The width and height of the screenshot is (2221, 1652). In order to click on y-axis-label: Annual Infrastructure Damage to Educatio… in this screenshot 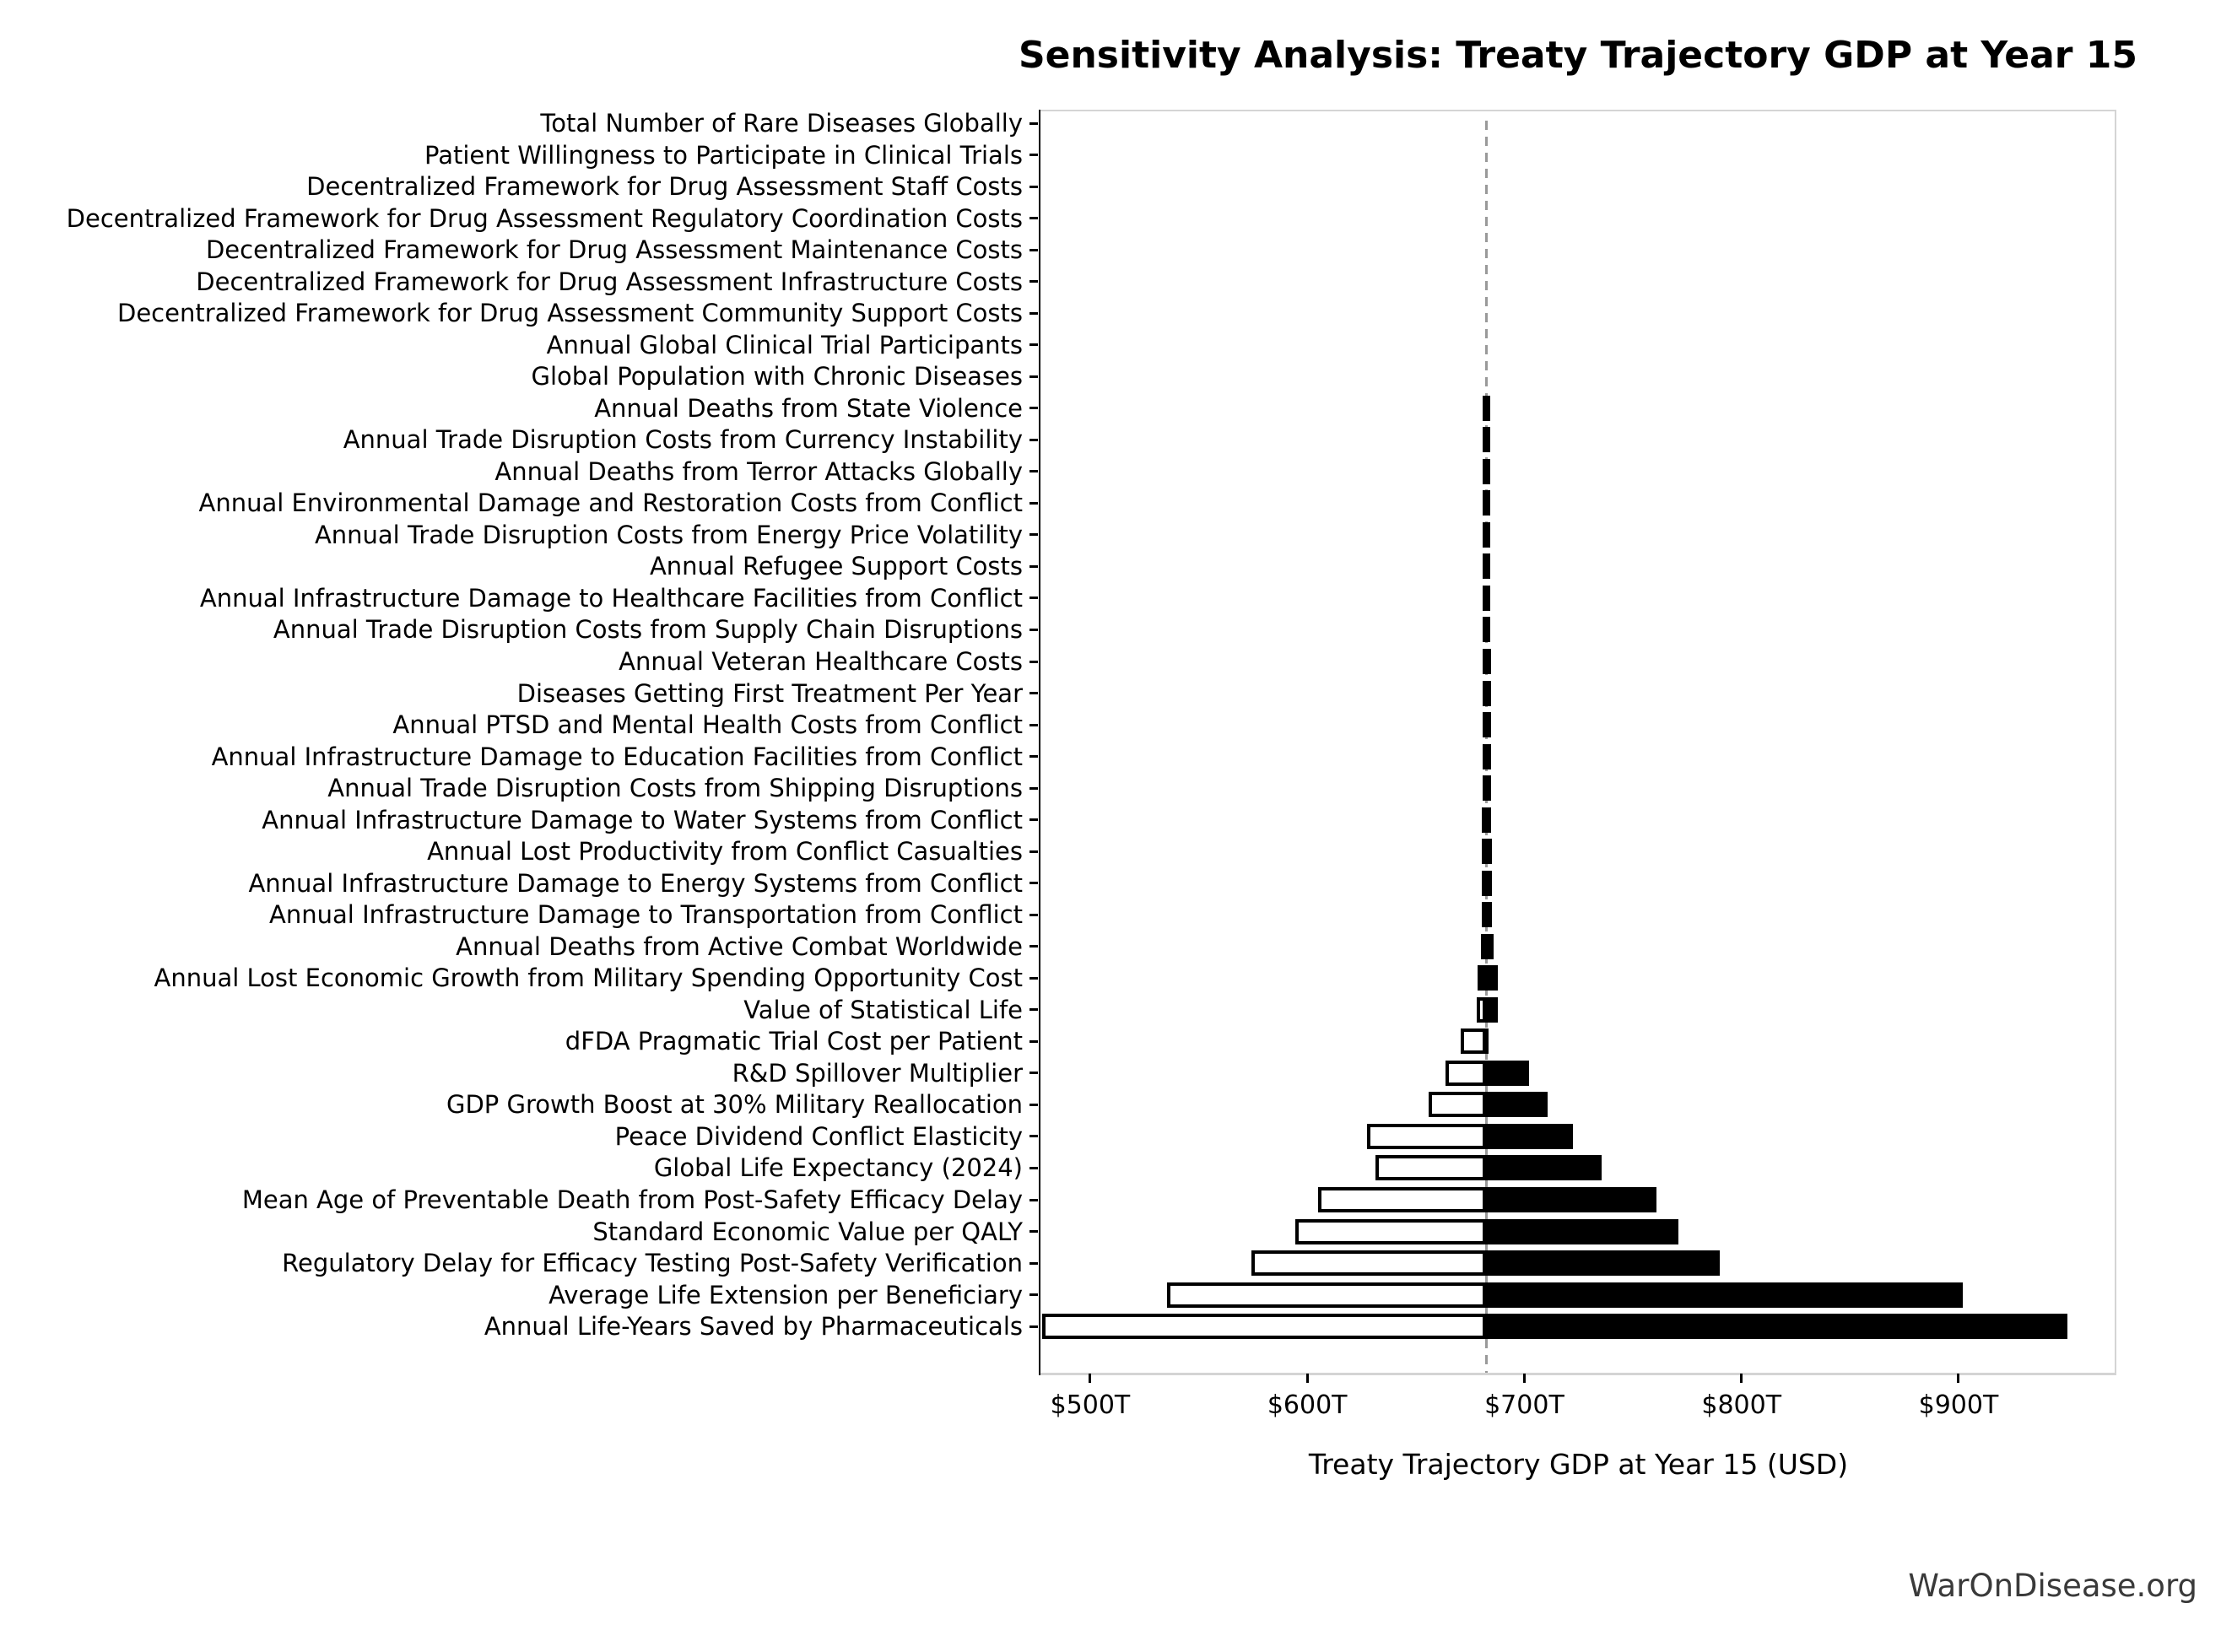, I will do `click(617, 756)`.